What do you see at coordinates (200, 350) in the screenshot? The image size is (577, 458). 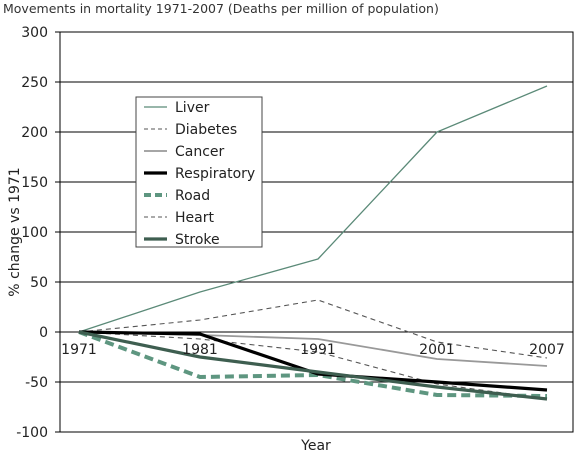 I see `x-tick-label: 1981` at bounding box center [200, 350].